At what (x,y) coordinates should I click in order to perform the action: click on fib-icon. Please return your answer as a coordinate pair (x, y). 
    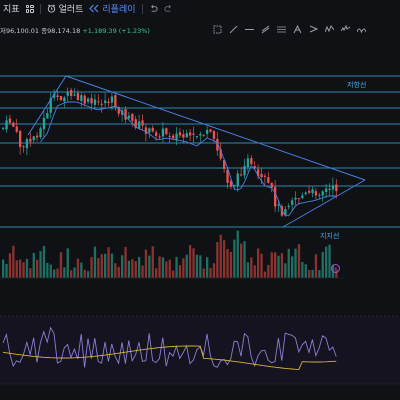
    Looking at the image, I should click on (281, 29).